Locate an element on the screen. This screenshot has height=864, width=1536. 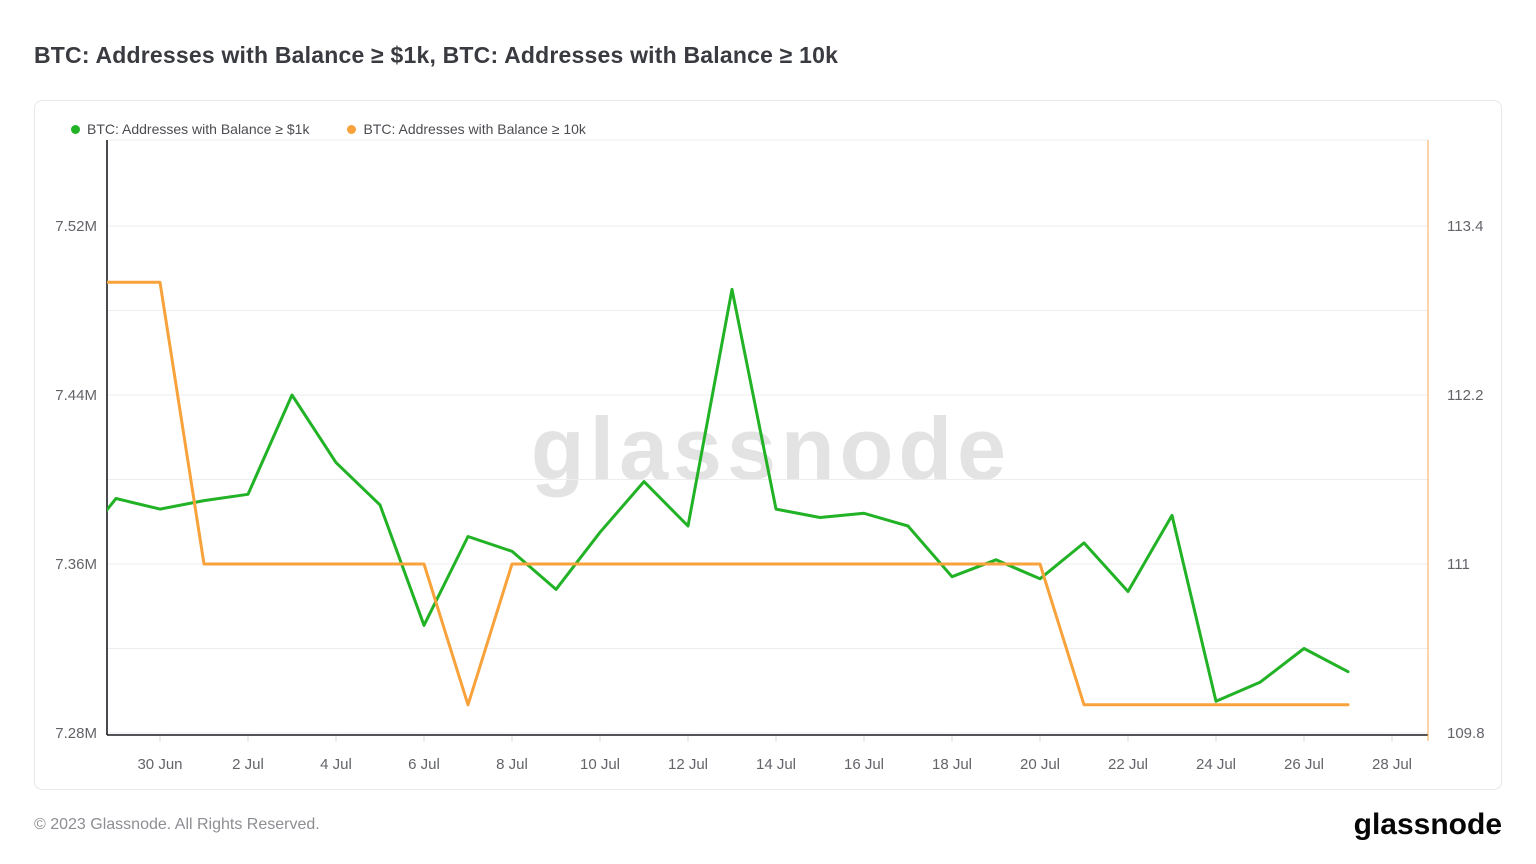
glassnode-logo: glassnode is located at coordinates (1427, 824).